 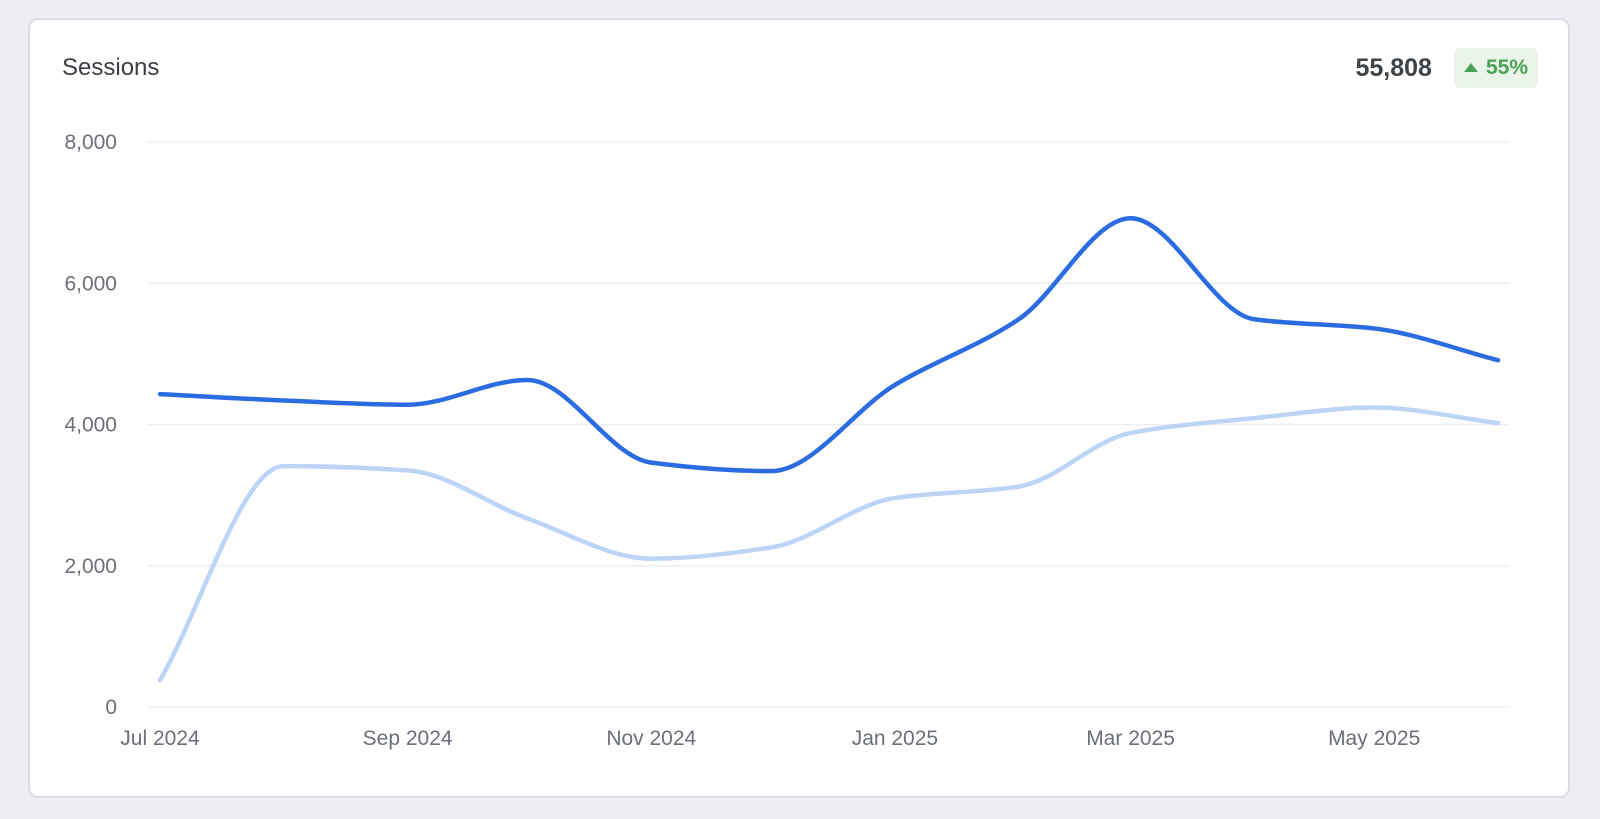 What do you see at coordinates (1374, 738) in the screenshot?
I see `x-tick-label: May 2025` at bounding box center [1374, 738].